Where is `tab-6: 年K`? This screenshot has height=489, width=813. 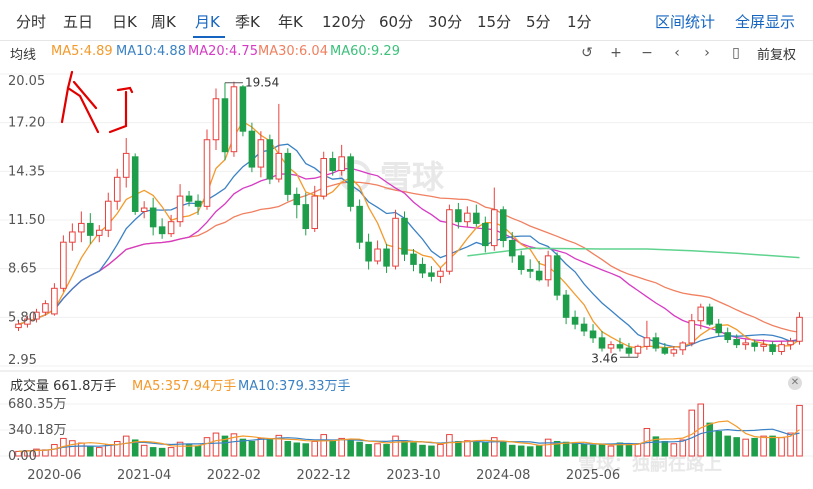
tab-6: 年K is located at coordinates (290, 22).